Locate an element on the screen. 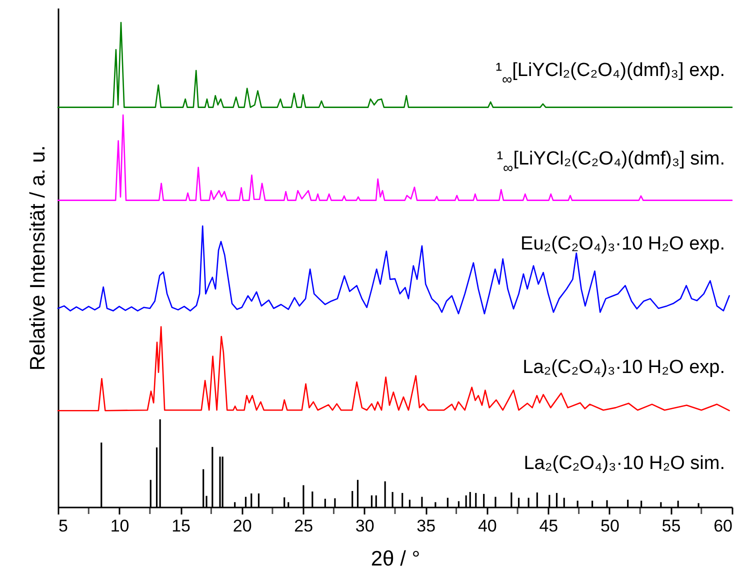  x-tick-label: 40 is located at coordinates (487, 526).